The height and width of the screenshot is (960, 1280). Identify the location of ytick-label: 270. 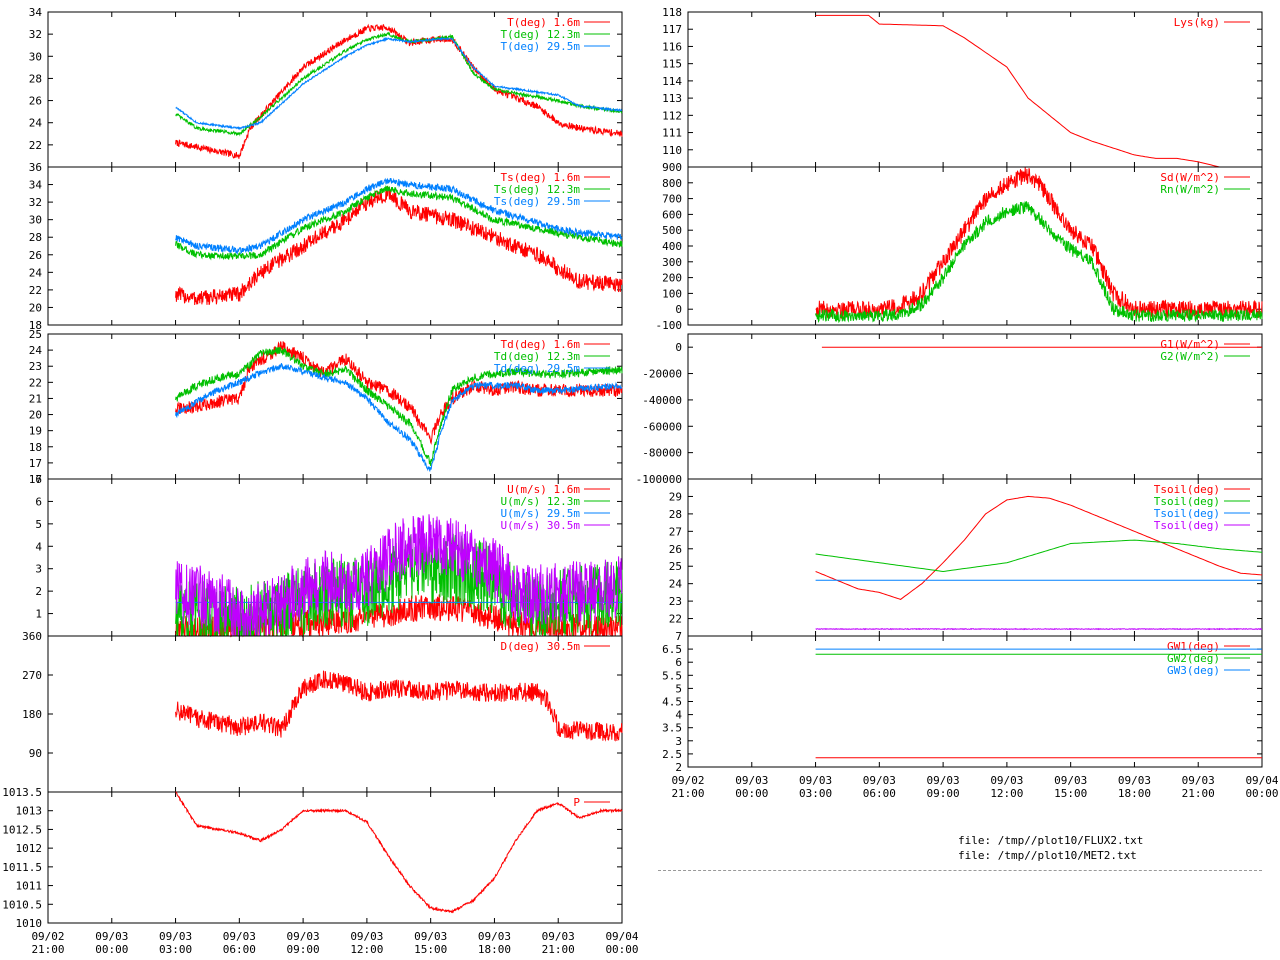
(32, 675).